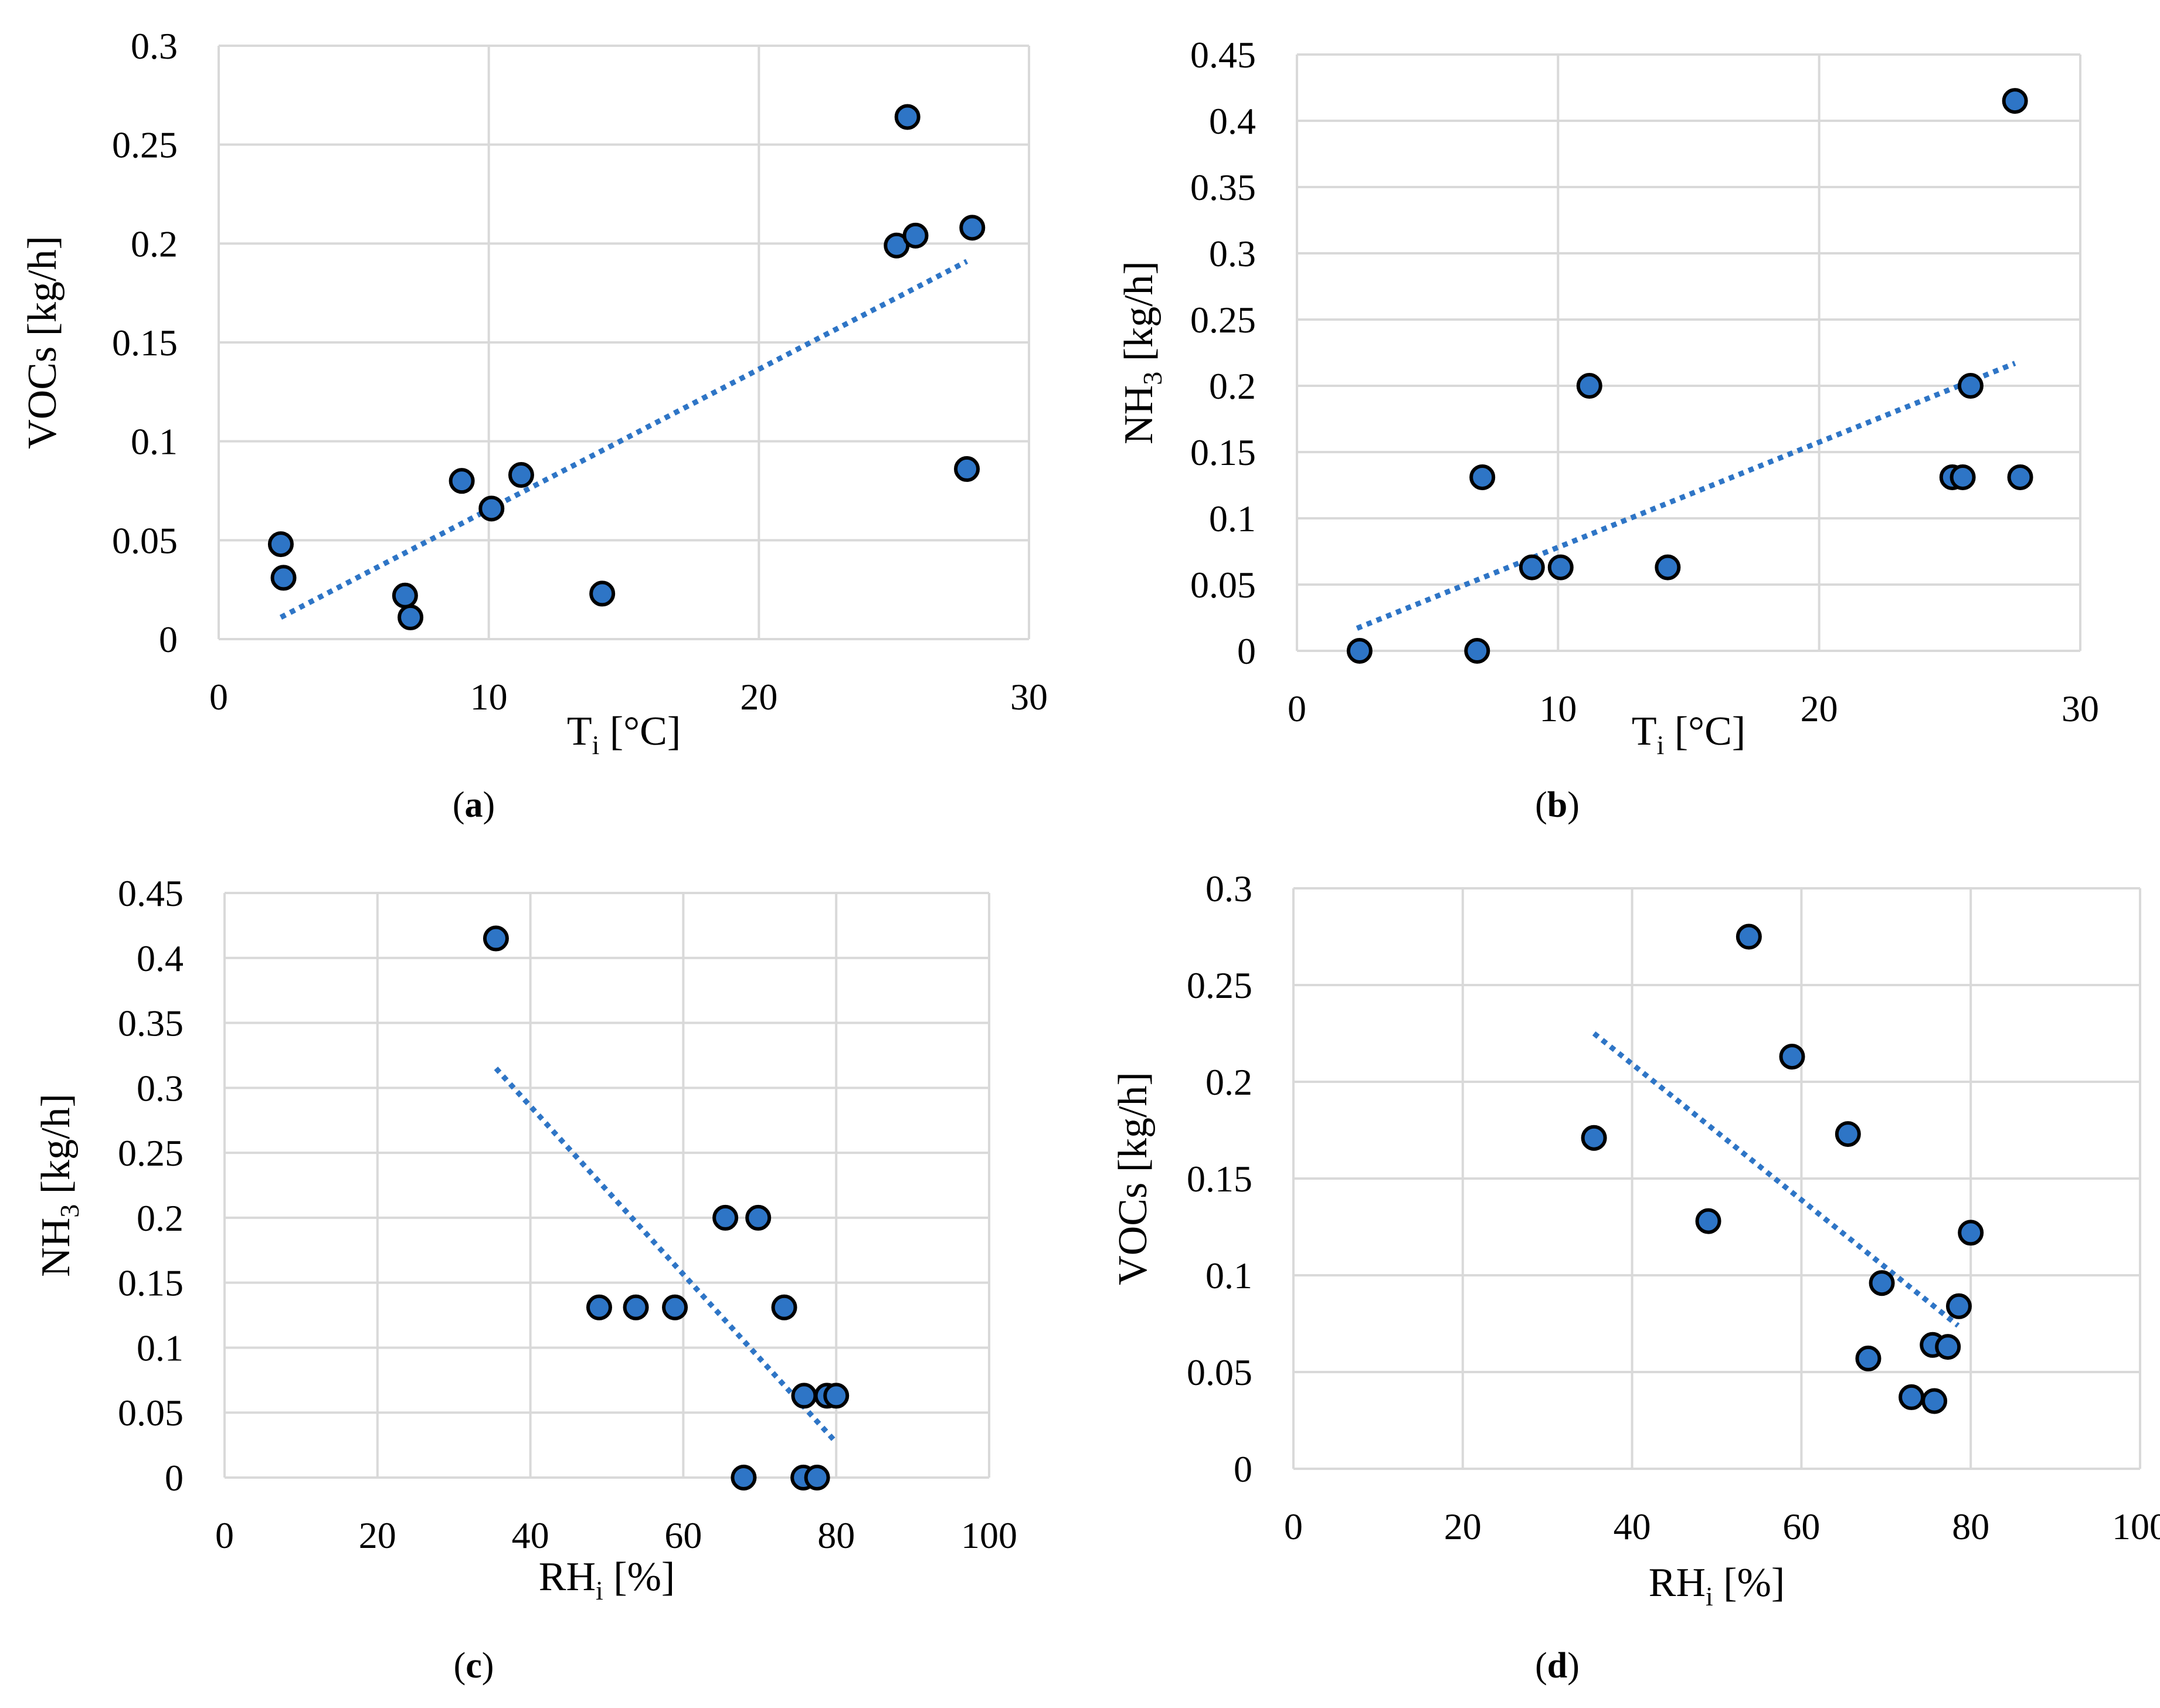 The width and height of the screenshot is (2160, 1708). I want to click on panel-caption-a: (a), so click(473, 805).